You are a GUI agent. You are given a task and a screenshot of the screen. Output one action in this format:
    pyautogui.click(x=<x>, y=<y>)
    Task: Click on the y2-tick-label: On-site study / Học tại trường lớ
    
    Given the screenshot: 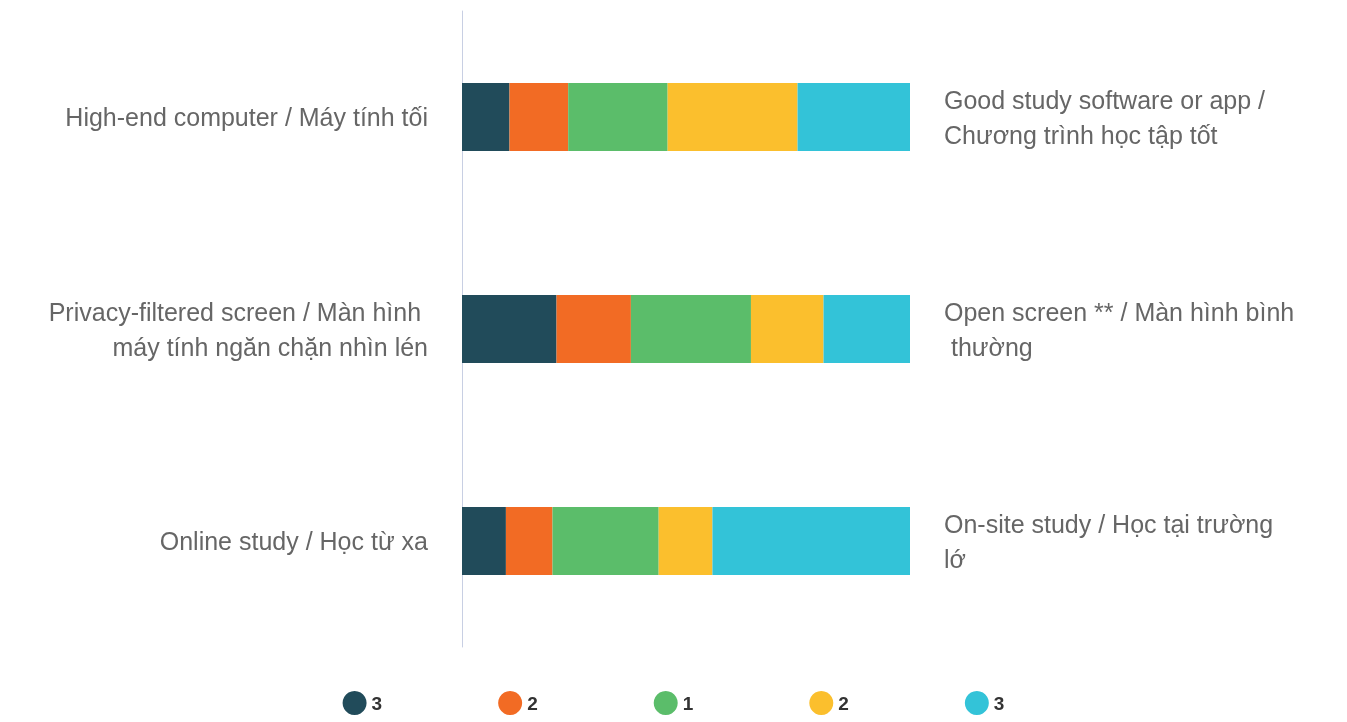 What is the action you would take?
    pyautogui.click(x=1112, y=541)
    